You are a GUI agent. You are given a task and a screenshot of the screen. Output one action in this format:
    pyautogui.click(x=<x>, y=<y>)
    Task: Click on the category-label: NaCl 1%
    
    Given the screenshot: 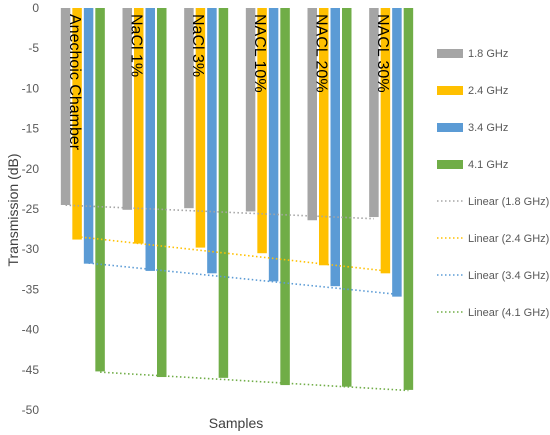 What is the action you would take?
    pyautogui.click(x=136, y=45)
    